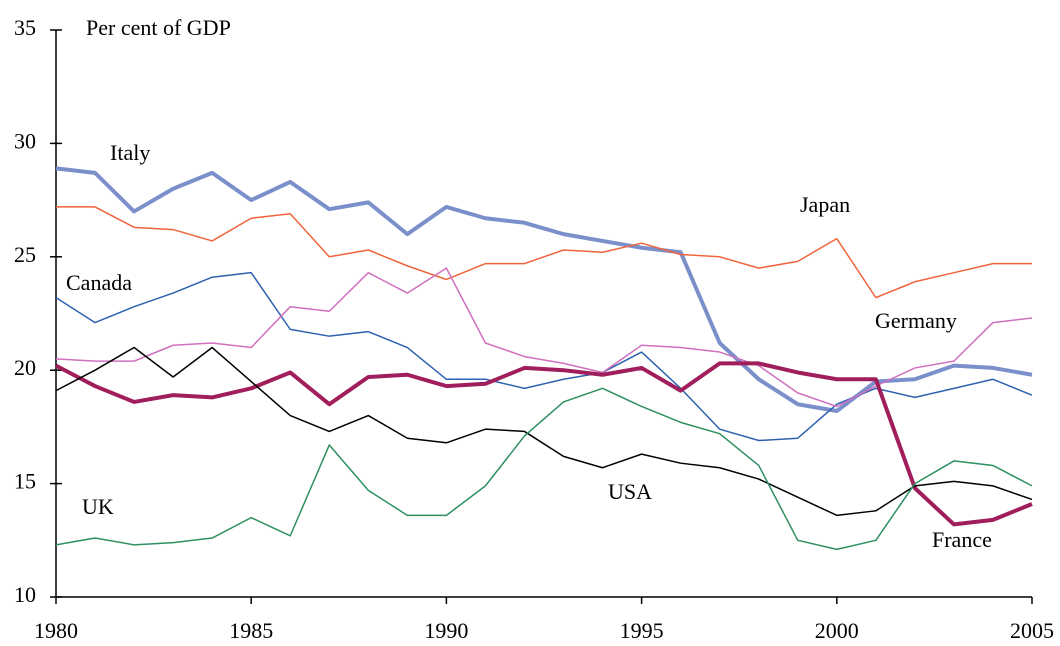 Image resolution: width=1060 pixels, height=646 pixels. What do you see at coordinates (25, 254) in the screenshot?
I see `y-tick-label: 25` at bounding box center [25, 254].